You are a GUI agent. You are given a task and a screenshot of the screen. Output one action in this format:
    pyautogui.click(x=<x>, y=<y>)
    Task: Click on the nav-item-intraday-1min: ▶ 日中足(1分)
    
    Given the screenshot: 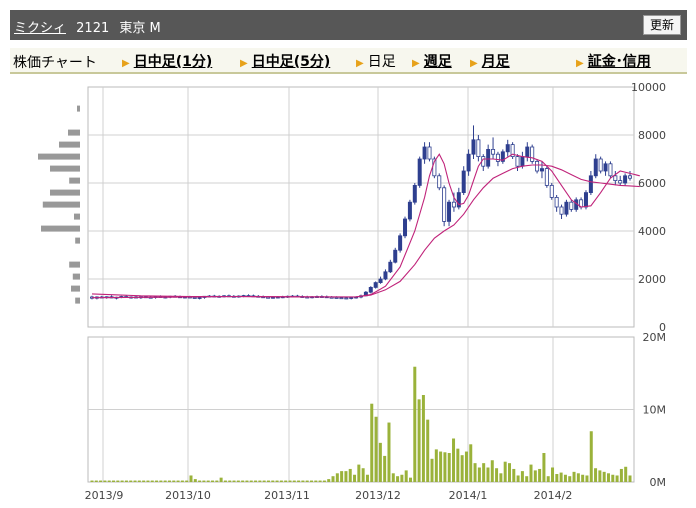 What is the action you would take?
    pyautogui.click(x=167, y=61)
    